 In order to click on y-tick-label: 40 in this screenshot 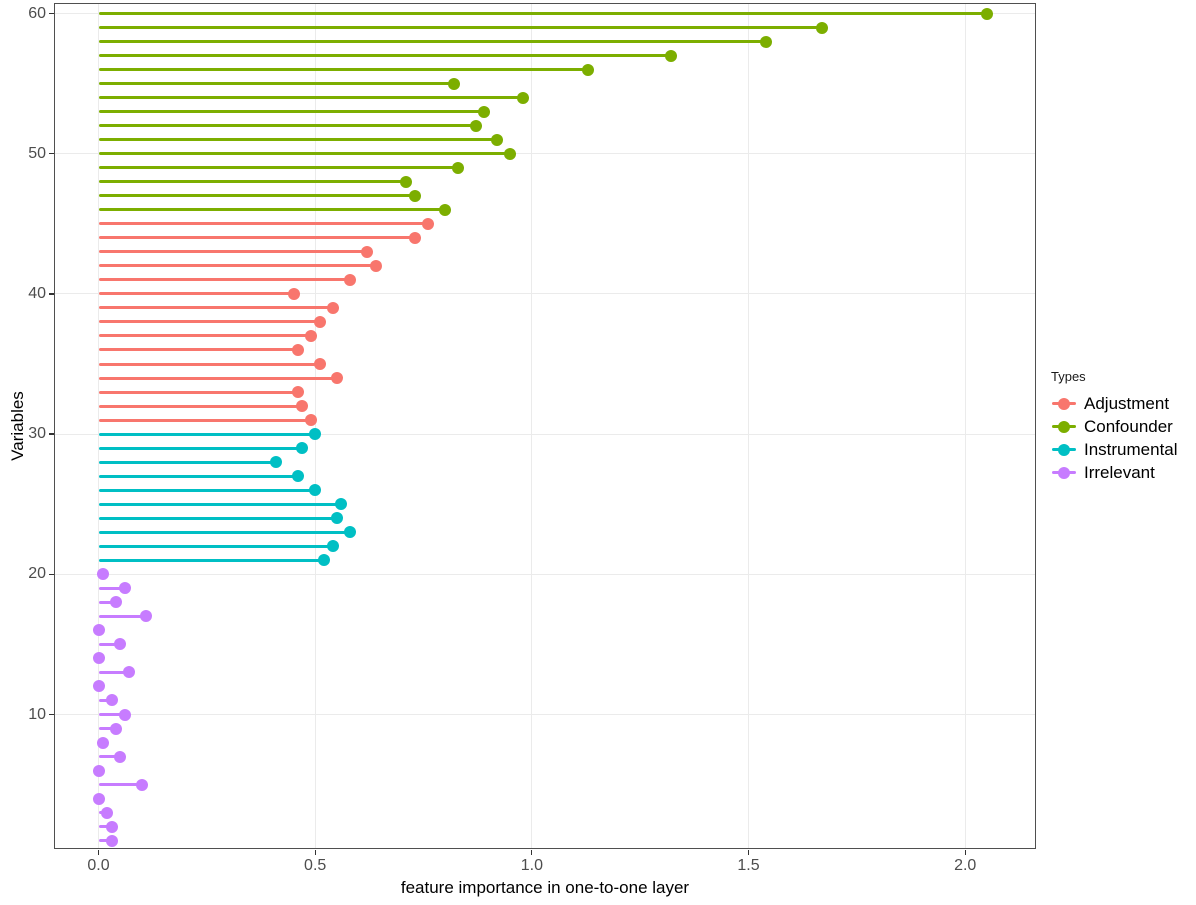, I will do `click(37, 293)`.